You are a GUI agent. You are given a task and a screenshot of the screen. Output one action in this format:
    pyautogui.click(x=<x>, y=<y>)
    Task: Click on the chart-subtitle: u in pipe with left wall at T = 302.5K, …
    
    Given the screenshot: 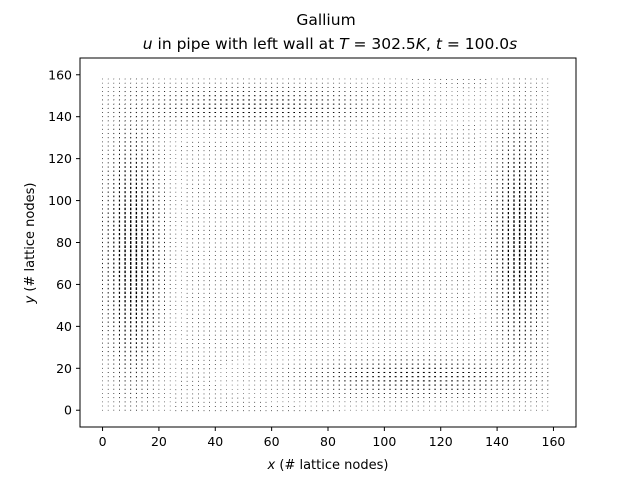 What is the action you would take?
    pyautogui.click(x=330, y=44)
    